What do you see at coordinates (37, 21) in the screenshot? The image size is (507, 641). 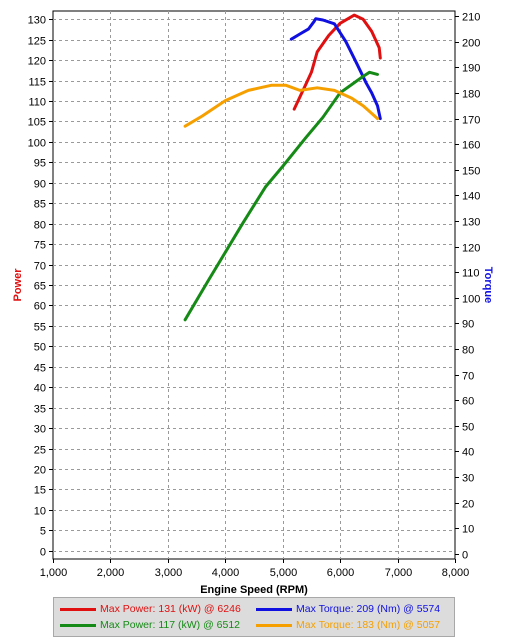 I see `y-left-tick-label: 130` at bounding box center [37, 21].